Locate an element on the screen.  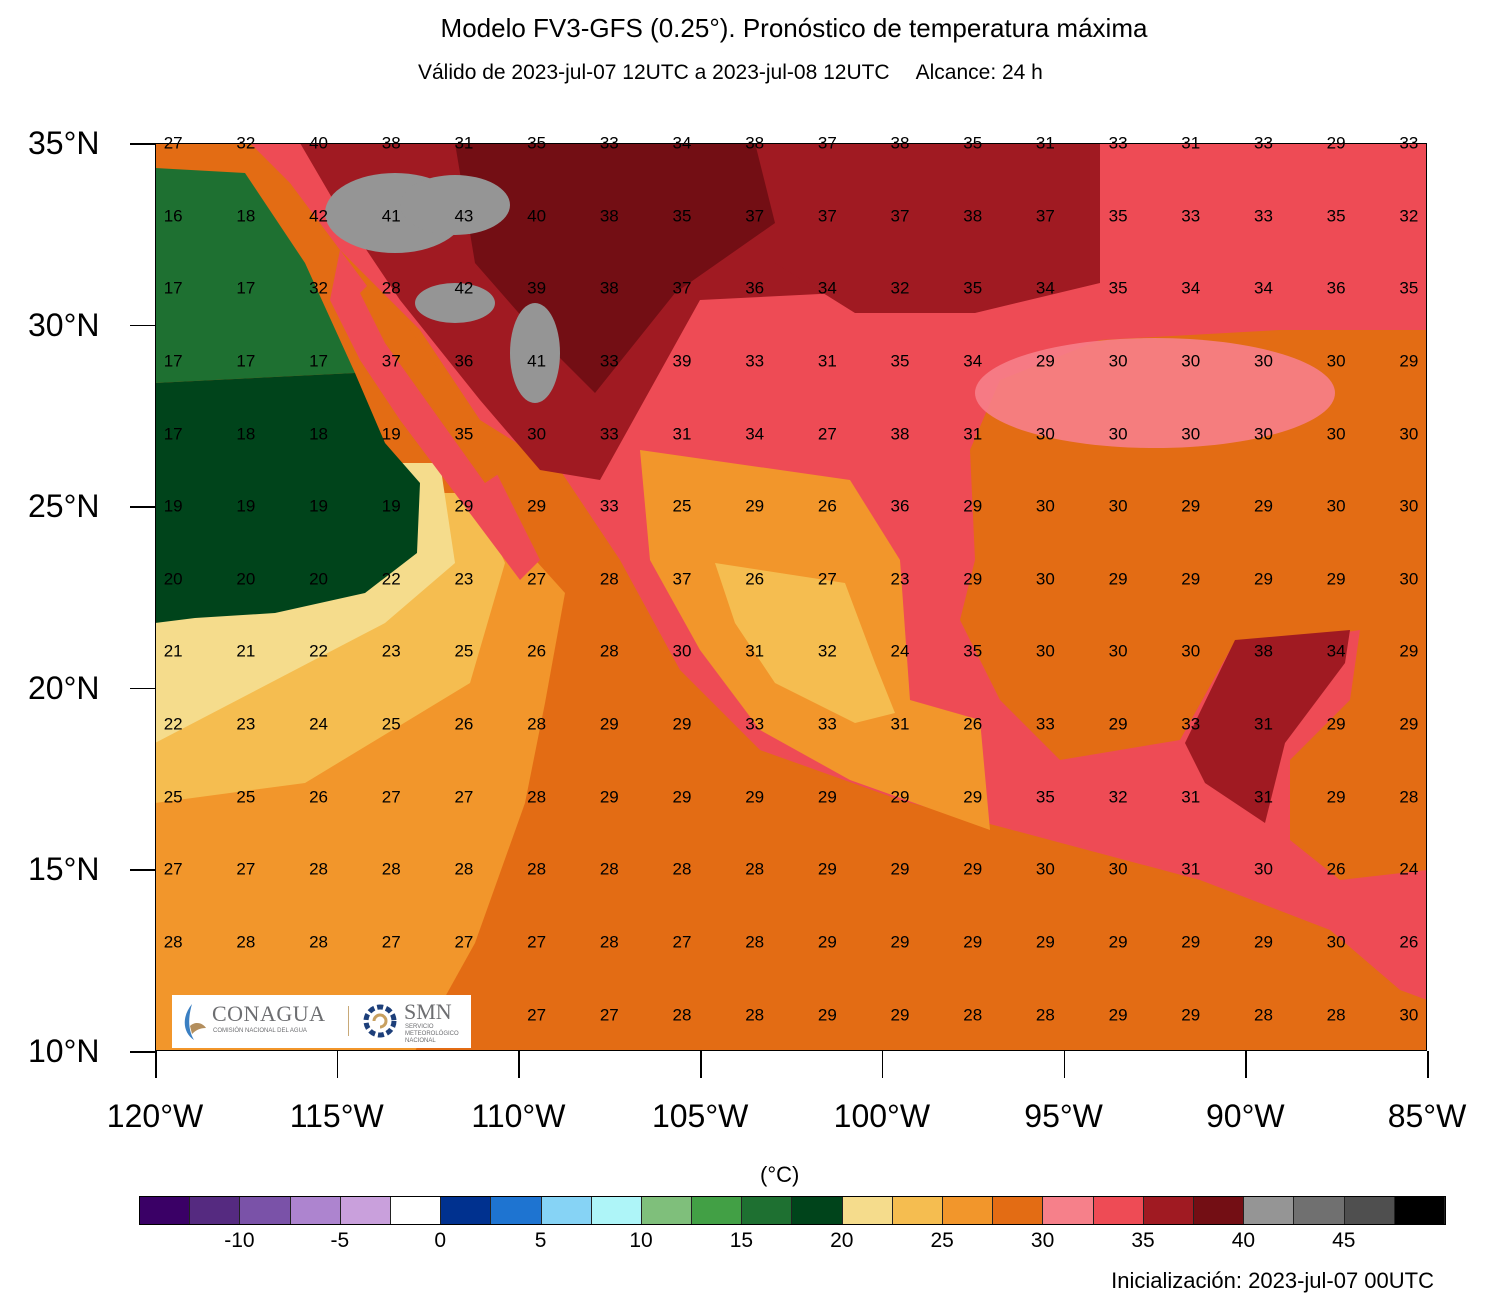
latitude-label: 20°N is located at coordinates (64, 687).